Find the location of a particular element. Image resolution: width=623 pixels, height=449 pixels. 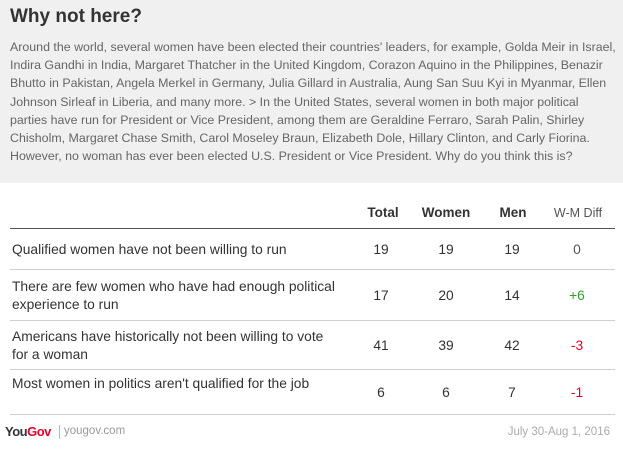

header-divider is located at coordinates (312, 228).